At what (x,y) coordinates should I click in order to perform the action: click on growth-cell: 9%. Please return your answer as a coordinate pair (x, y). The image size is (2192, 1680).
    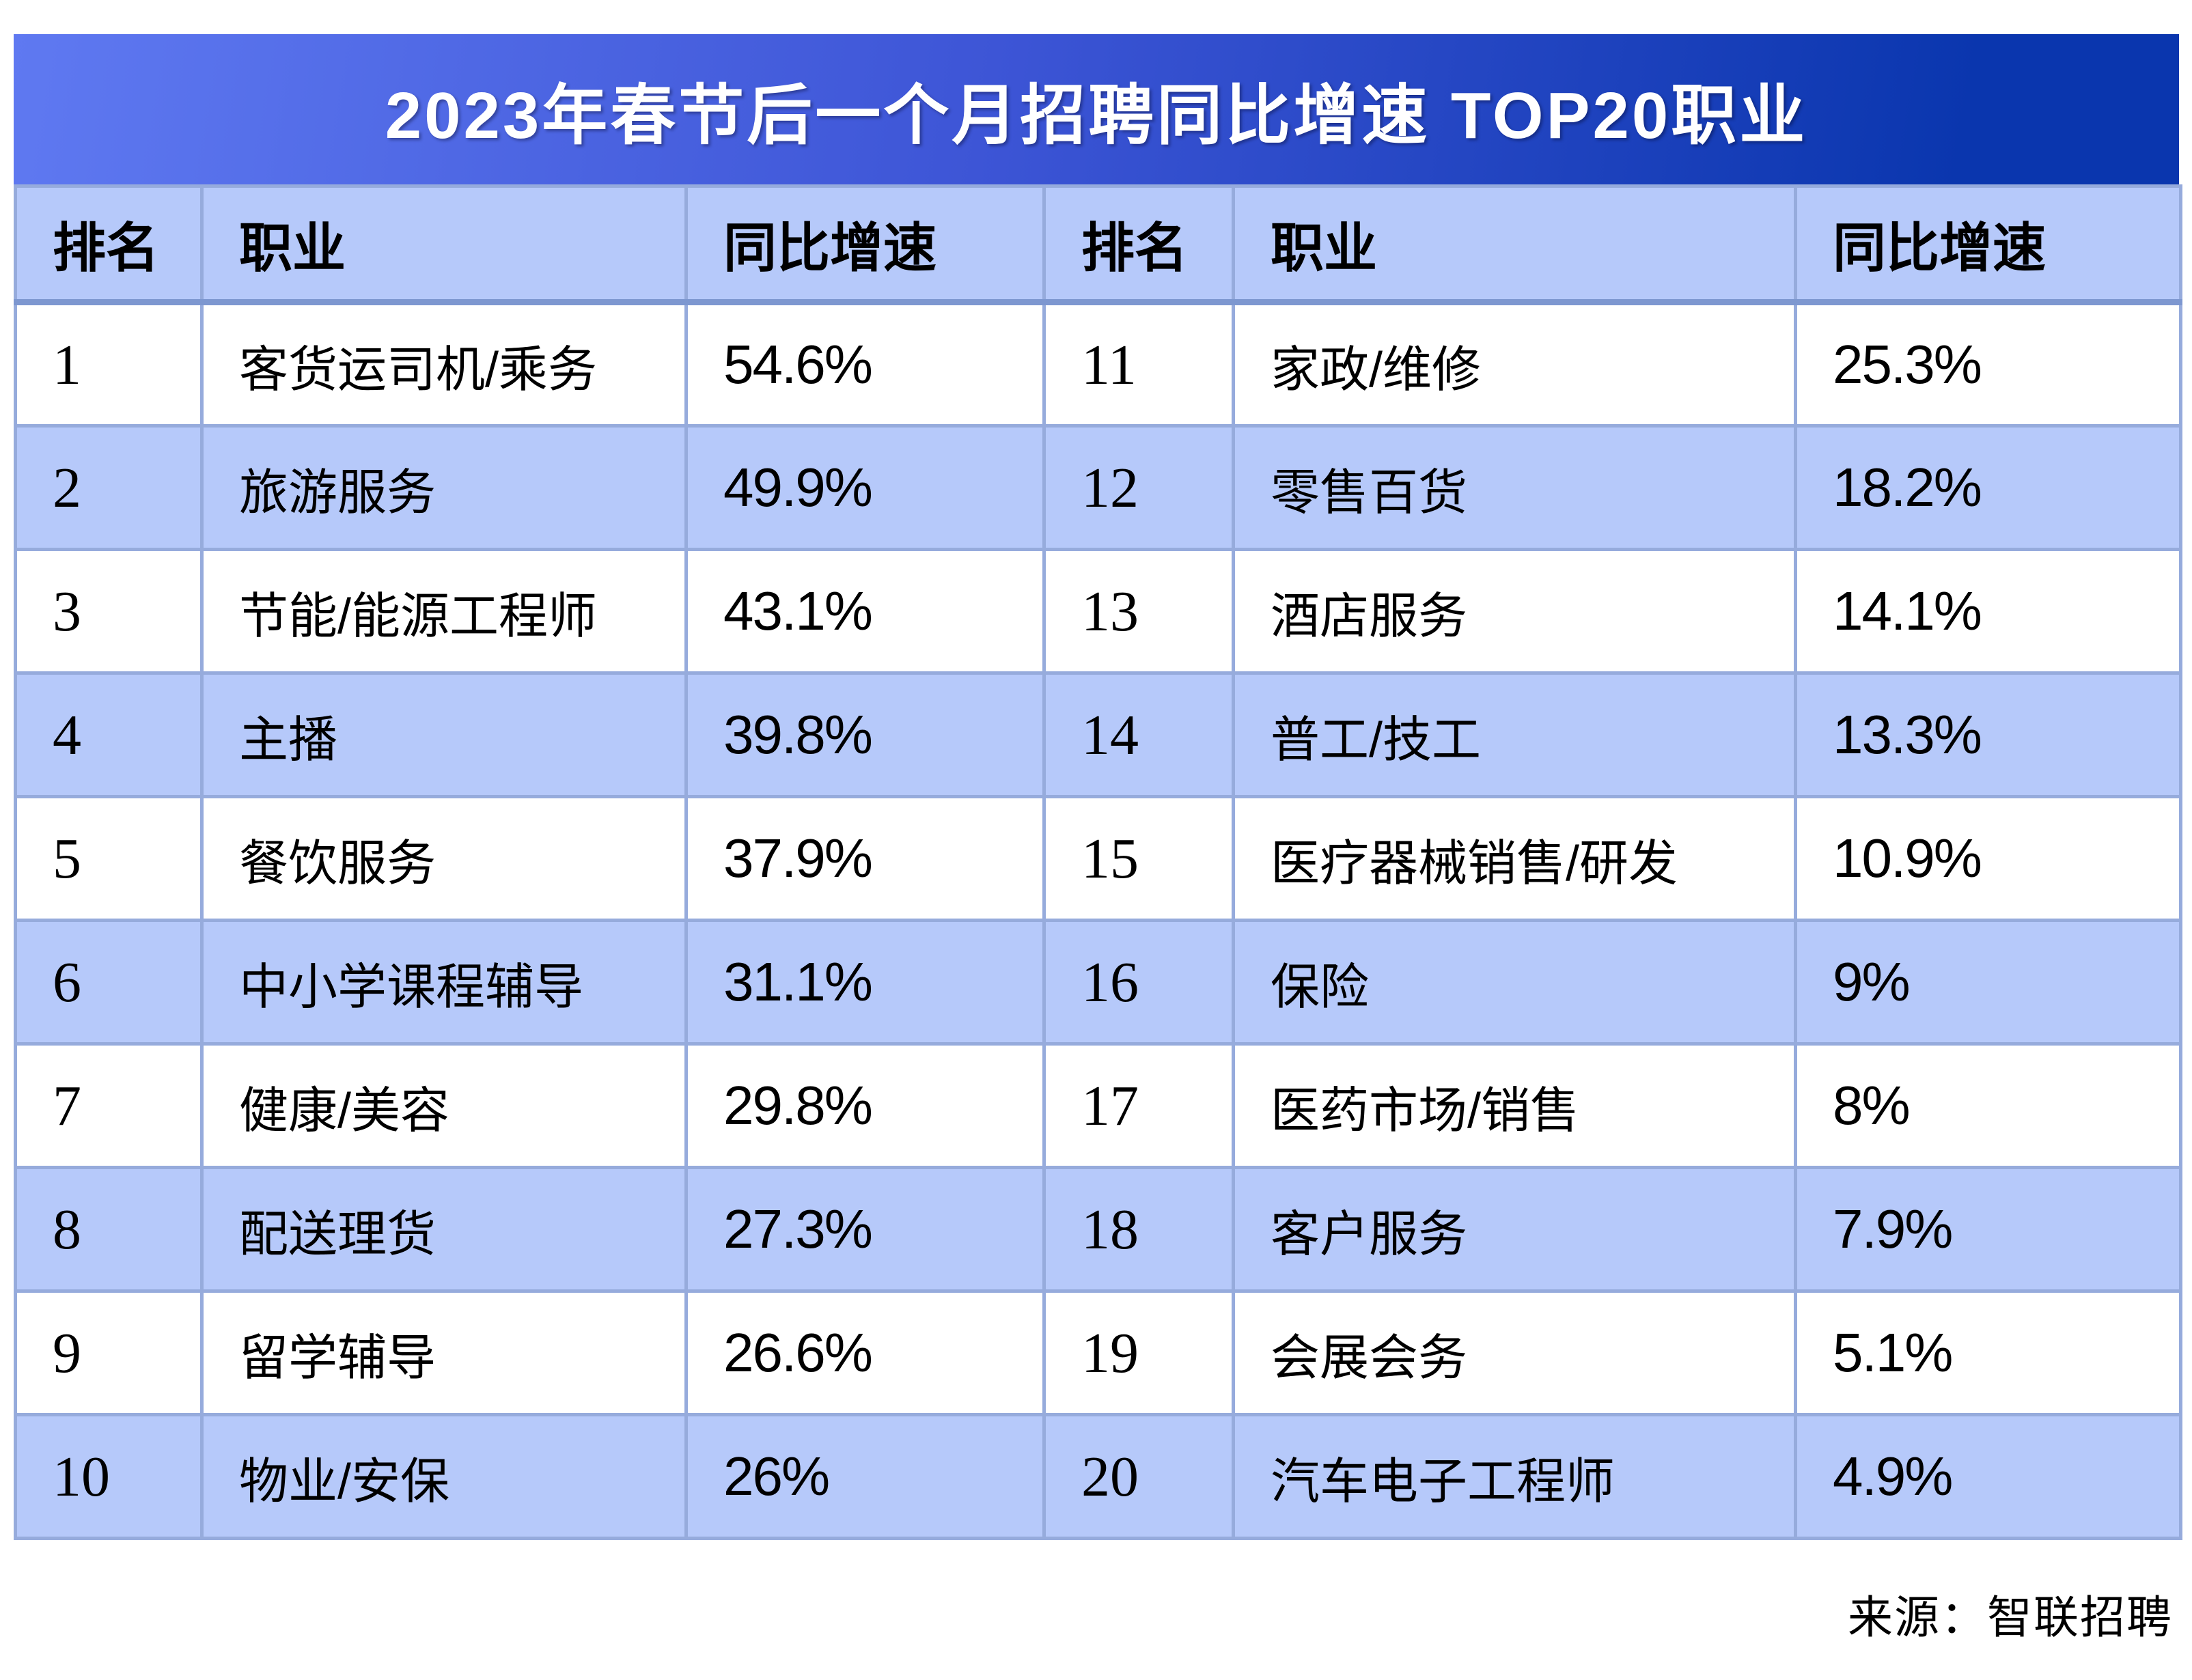
    Looking at the image, I should click on (1988, 982).